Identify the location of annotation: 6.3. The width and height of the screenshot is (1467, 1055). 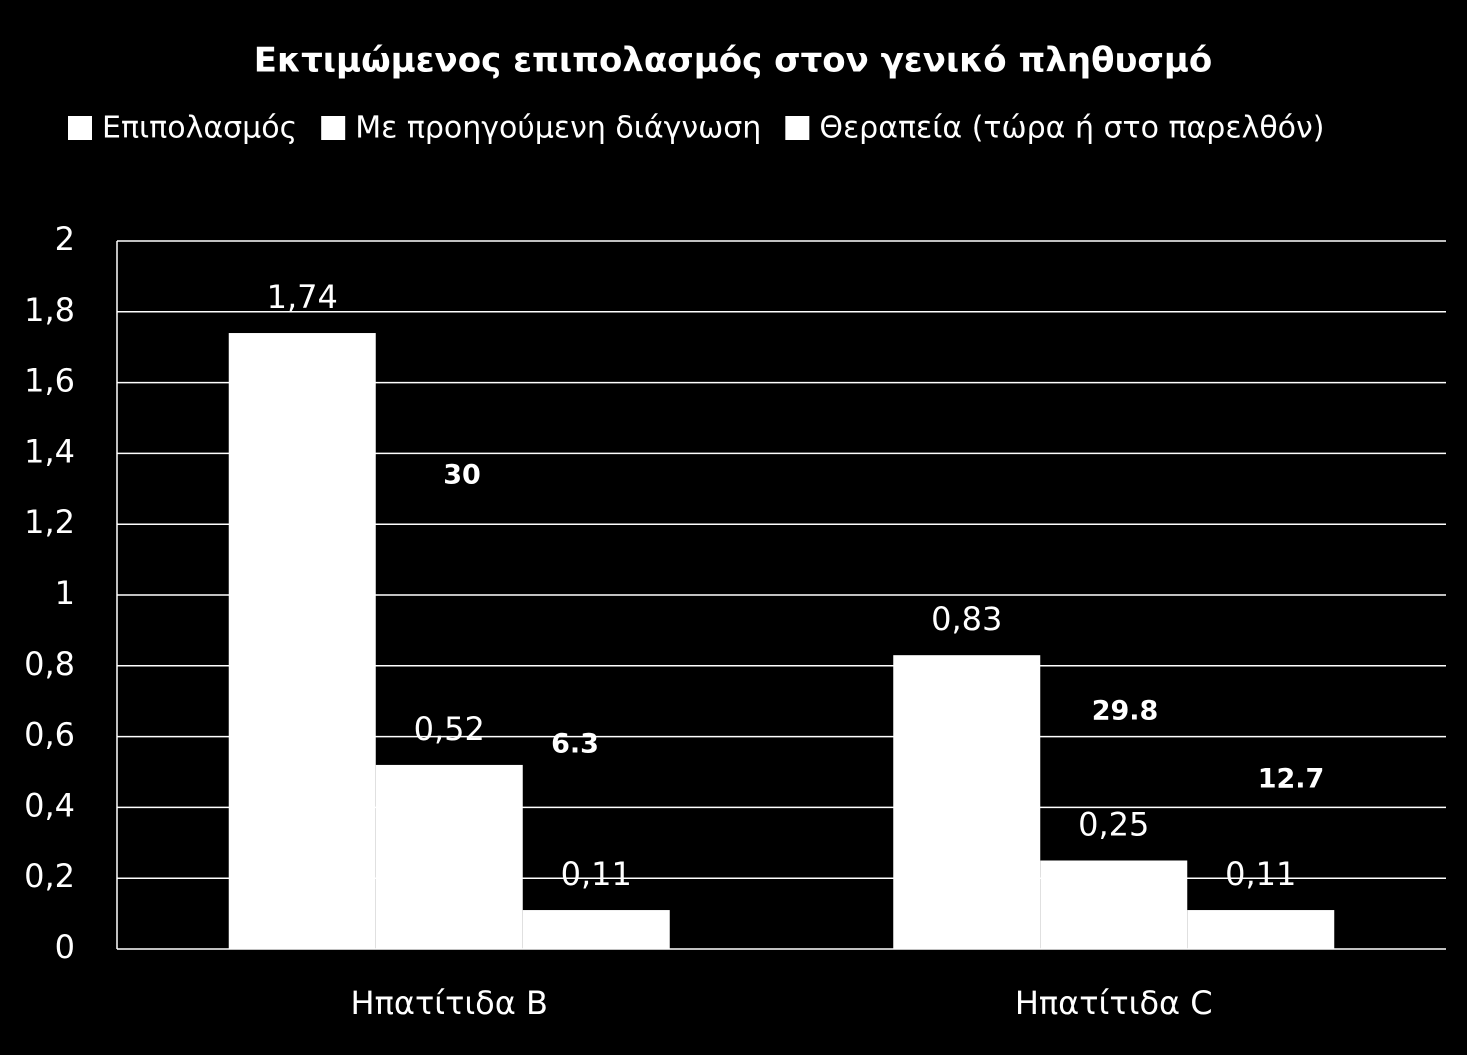
(575, 744).